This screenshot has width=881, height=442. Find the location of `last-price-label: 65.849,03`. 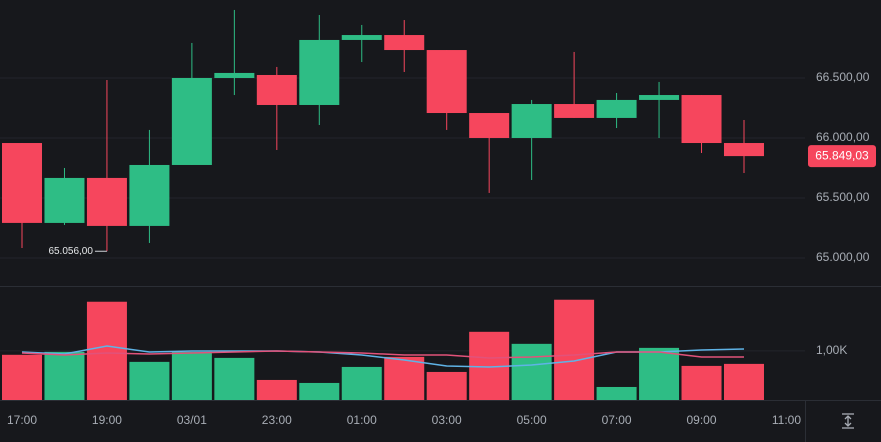

last-price-label: 65.849,03 is located at coordinates (842, 155).